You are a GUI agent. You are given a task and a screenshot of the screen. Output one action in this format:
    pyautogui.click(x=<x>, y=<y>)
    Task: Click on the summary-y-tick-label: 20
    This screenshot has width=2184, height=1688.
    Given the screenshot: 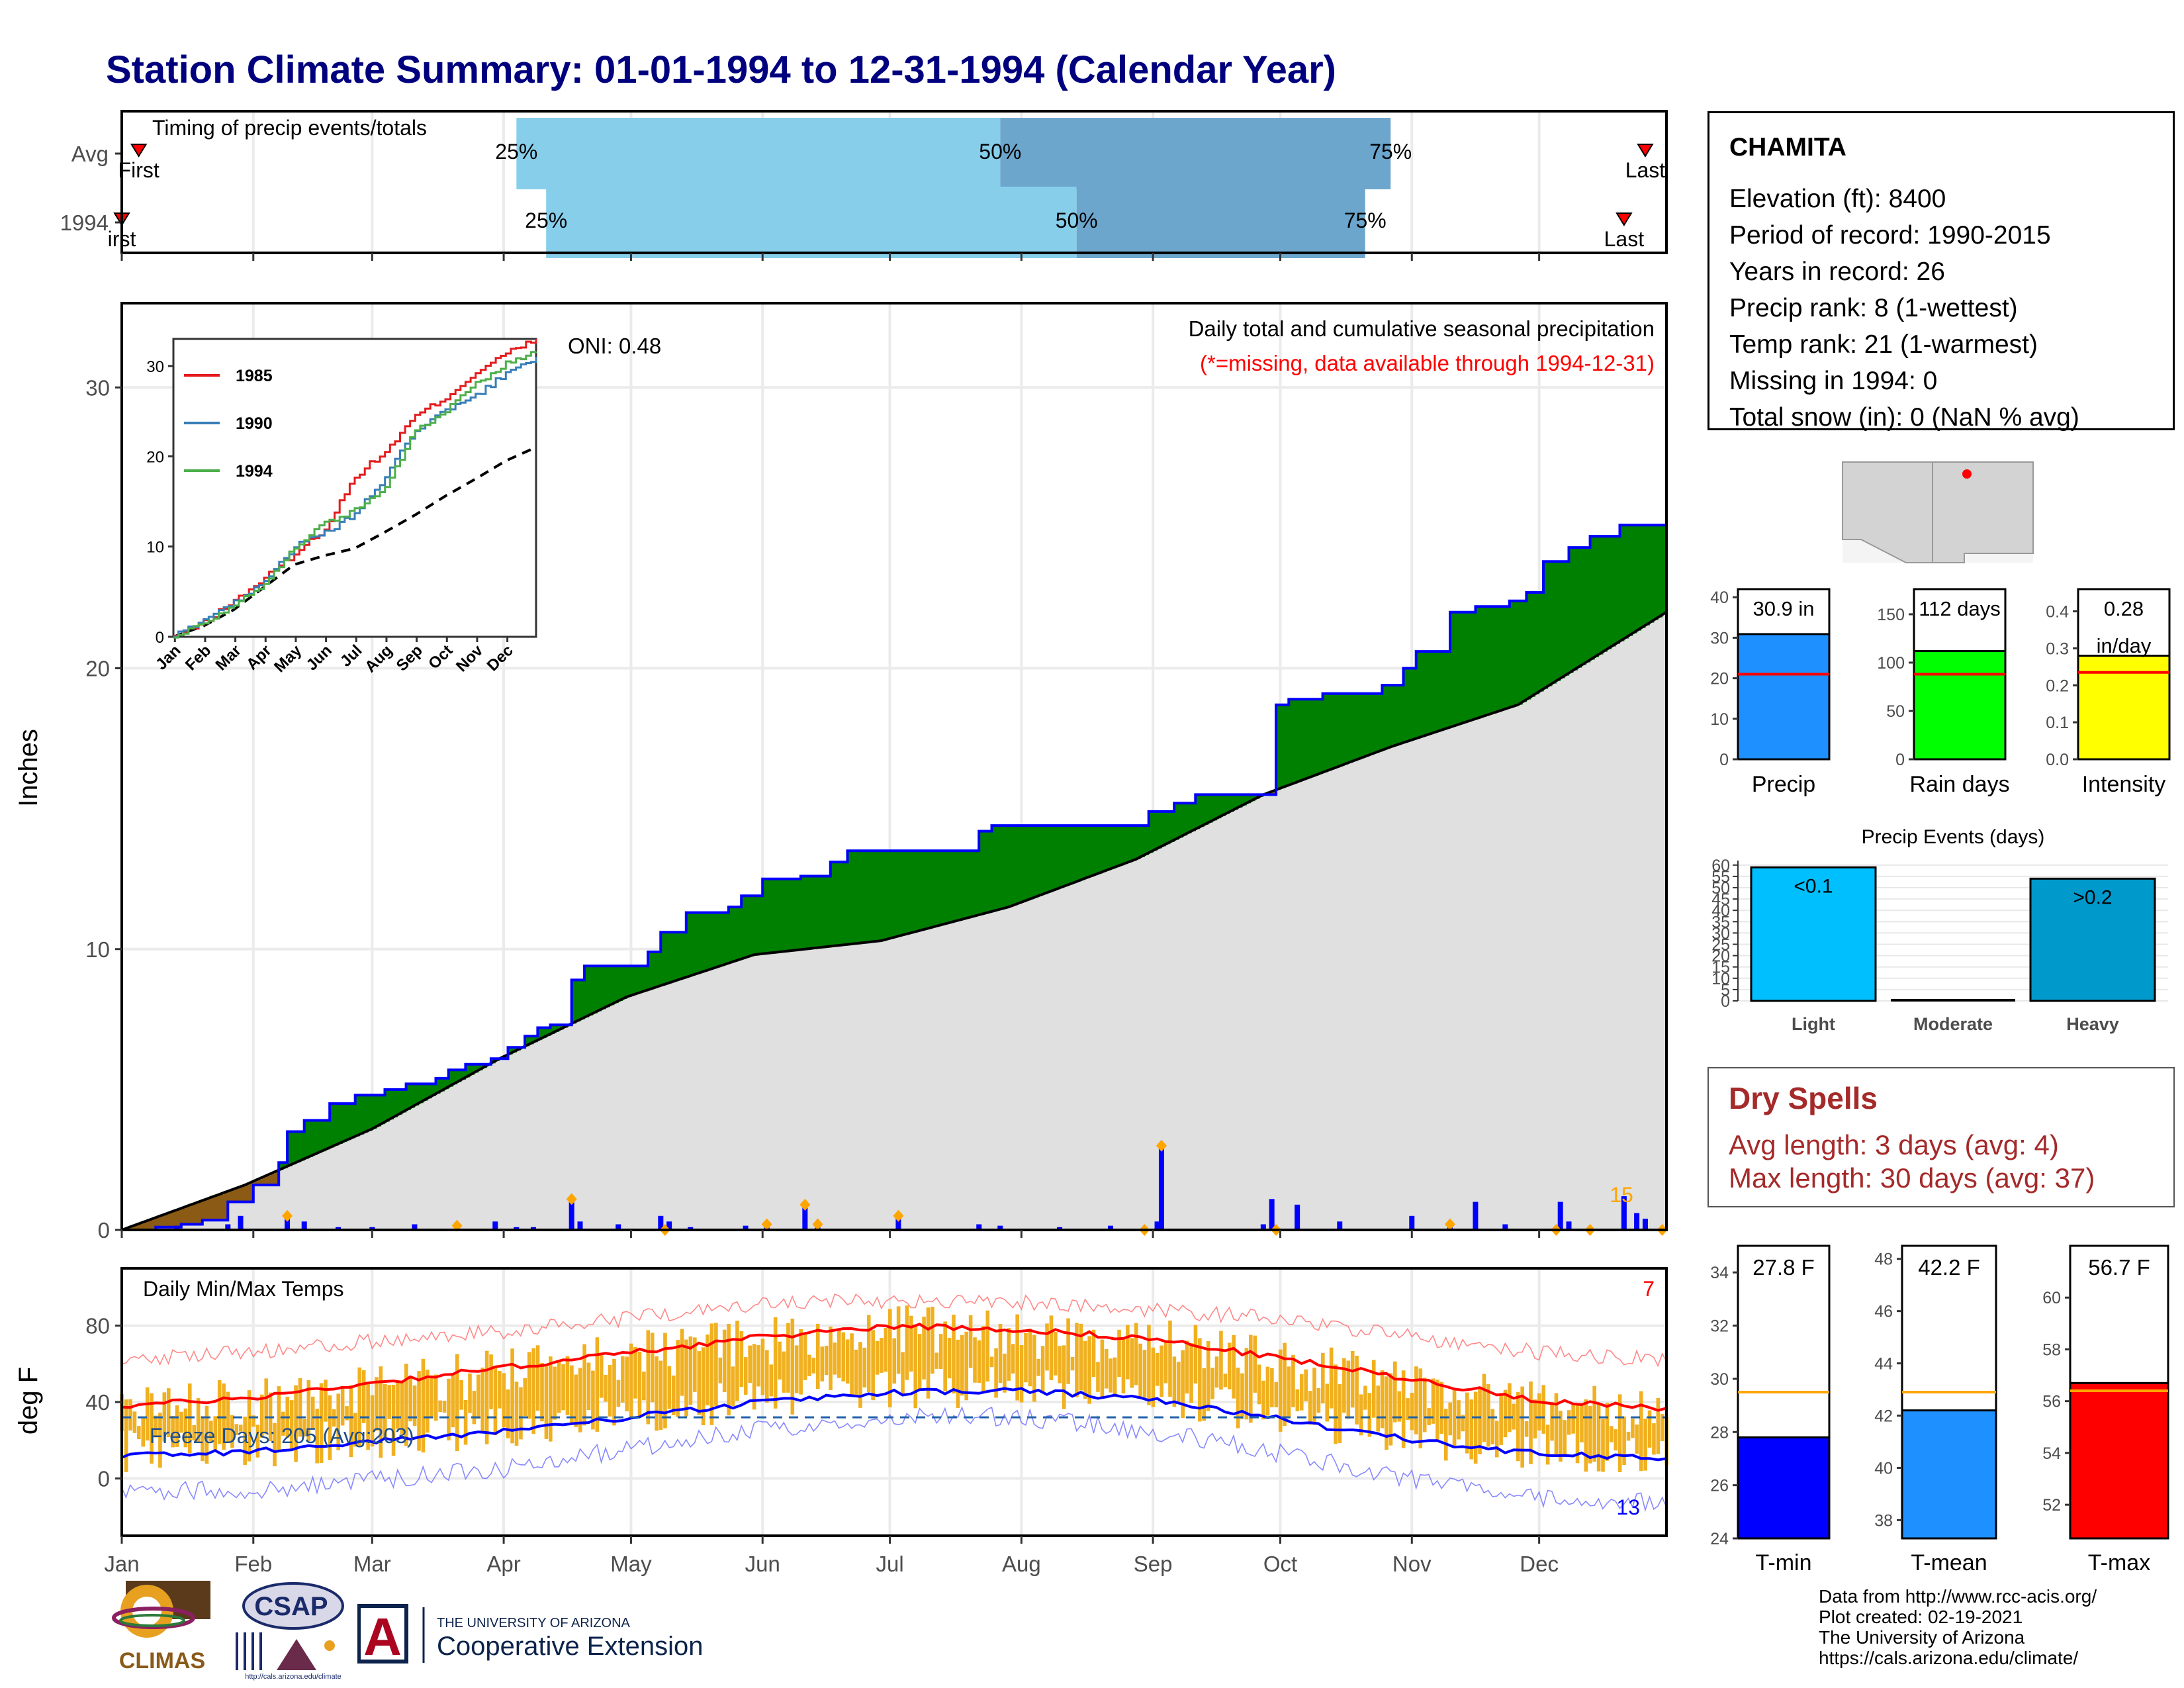 What is the action you would take?
    pyautogui.click(x=1720, y=679)
    